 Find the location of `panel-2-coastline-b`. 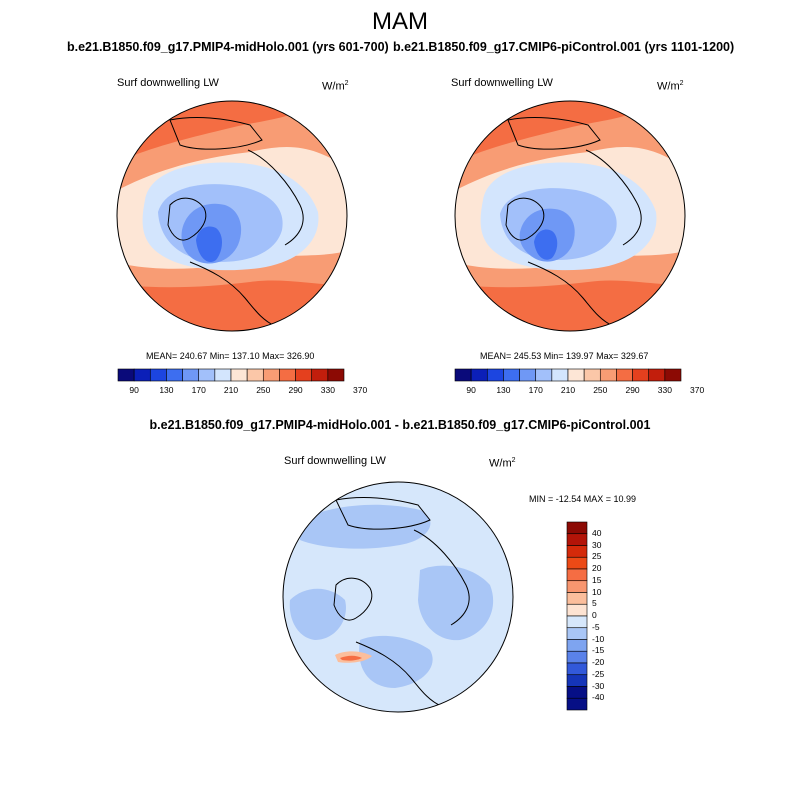

panel-2-coastline-b is located at coordinates (525, 219).